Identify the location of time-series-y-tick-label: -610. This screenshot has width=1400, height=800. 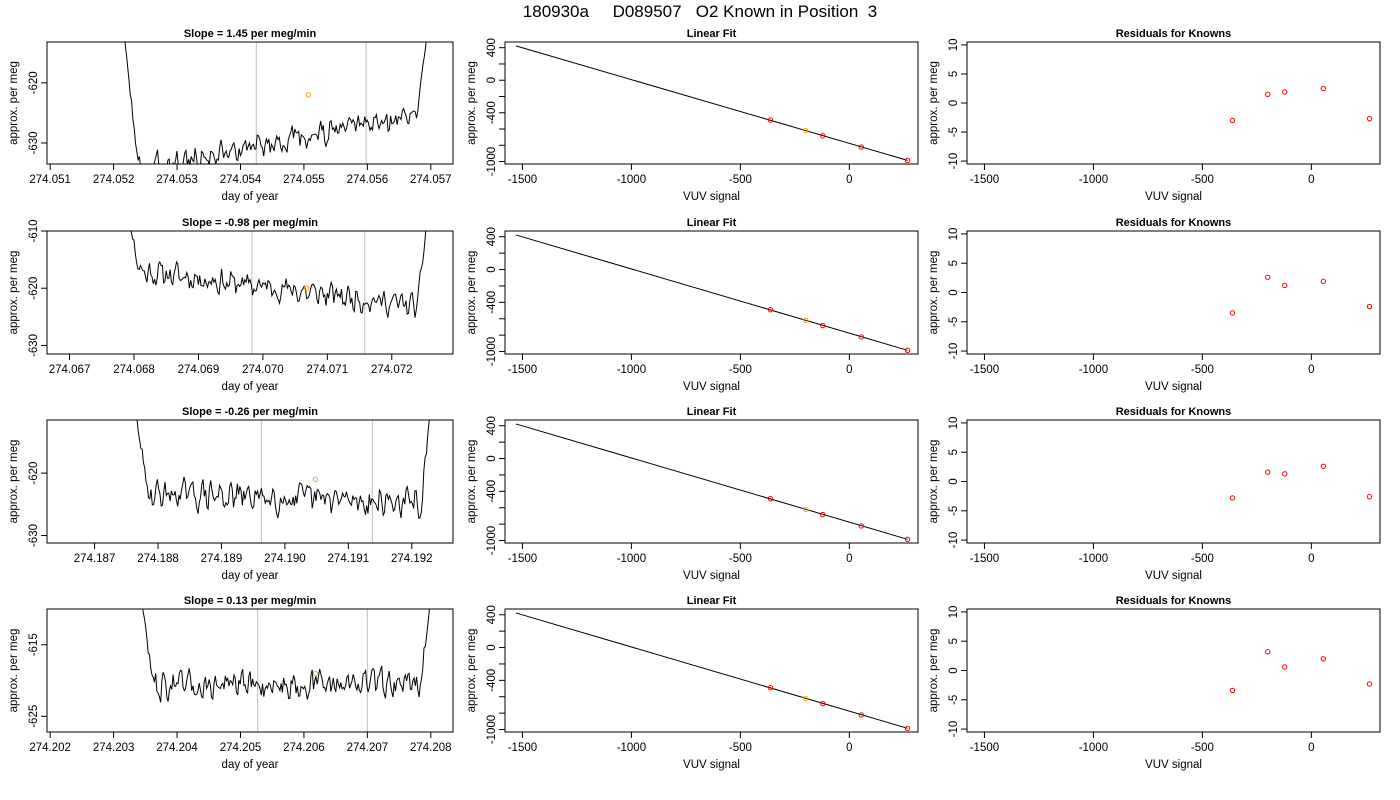
(34, 230).